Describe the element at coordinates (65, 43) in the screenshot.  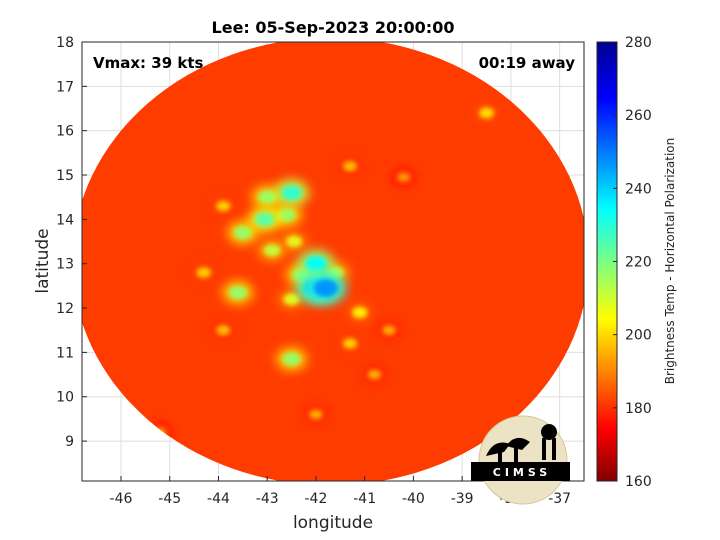
I see `y-tick-label: 18` at that location.